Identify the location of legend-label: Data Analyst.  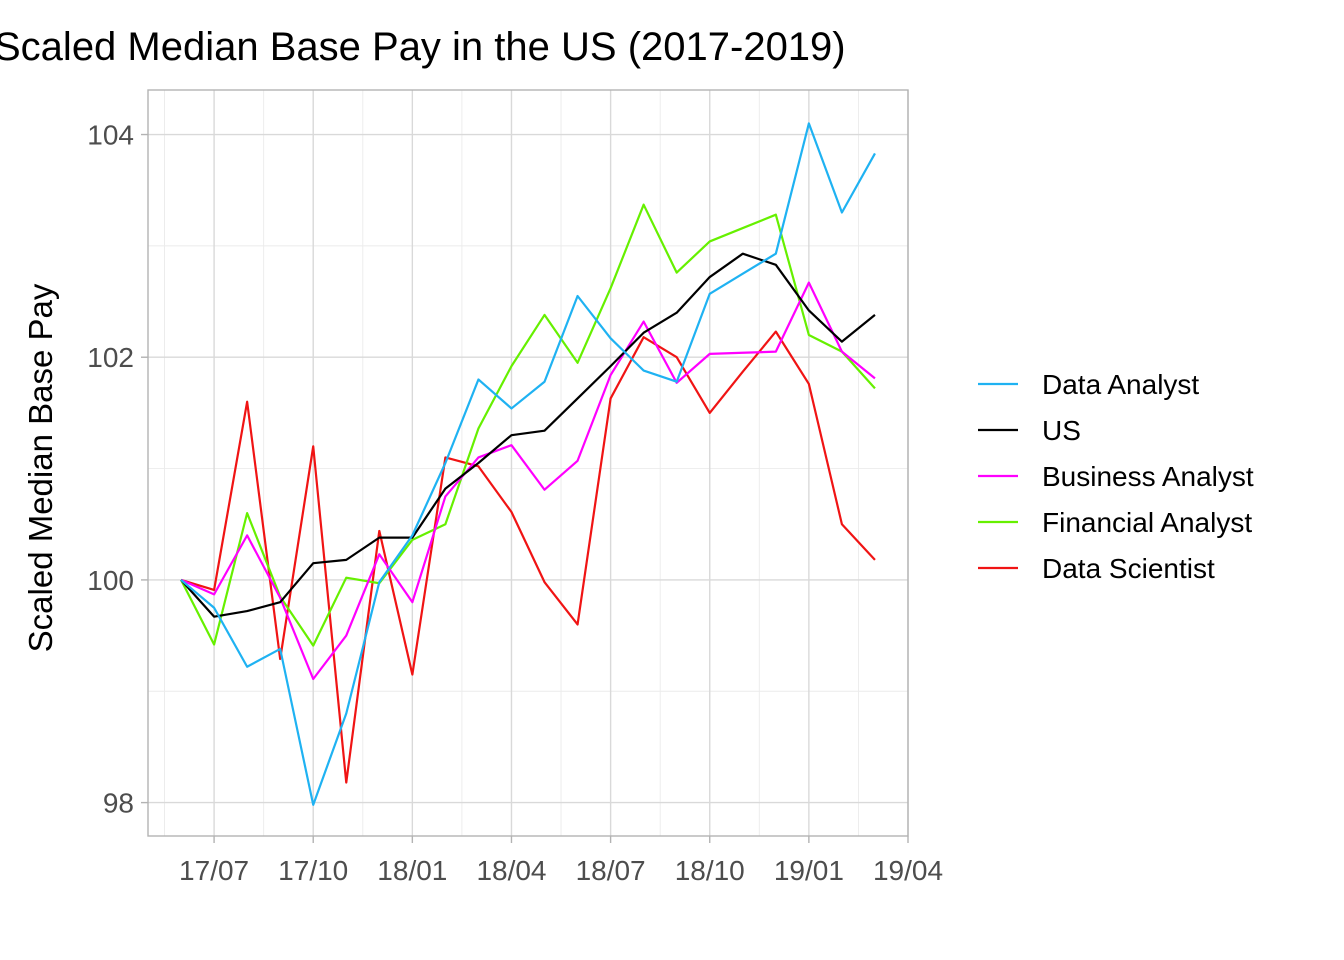
(1120, 384).